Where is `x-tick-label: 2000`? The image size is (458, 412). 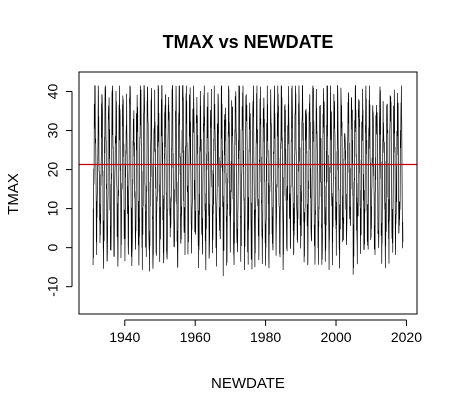 x-tick-label: 2000 is located at coordinates (335, 337).